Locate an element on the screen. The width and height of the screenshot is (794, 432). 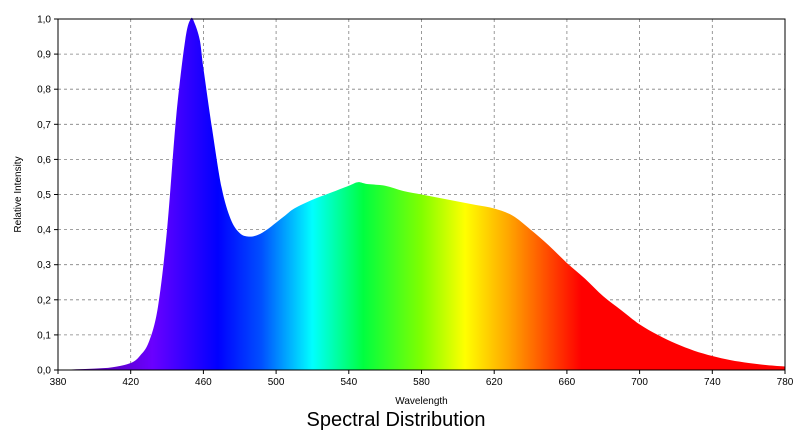
x-tick-label: 540 is located at coordinates (348, 382).